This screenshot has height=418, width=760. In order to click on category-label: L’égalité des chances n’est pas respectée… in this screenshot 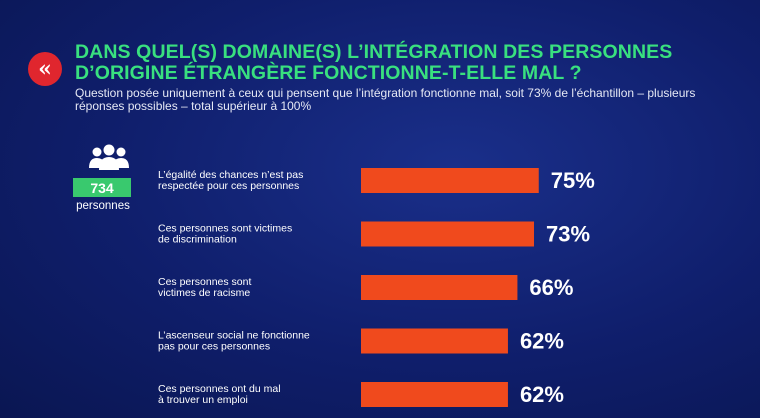, I will do `click(230, 180)`.